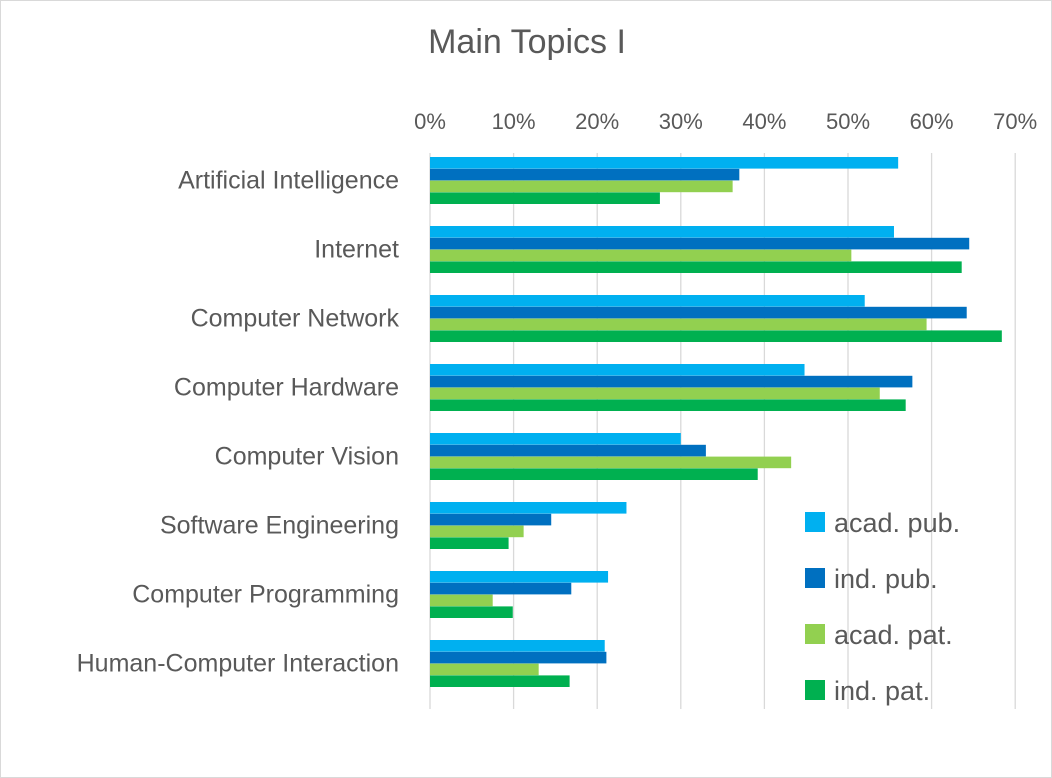 The width and height of the screenshot is (1052, 778). What do you see at coordinates (764, 121) in the screenshot?
I see `x-tick-label: 40%` at bounding box center [764, 121].